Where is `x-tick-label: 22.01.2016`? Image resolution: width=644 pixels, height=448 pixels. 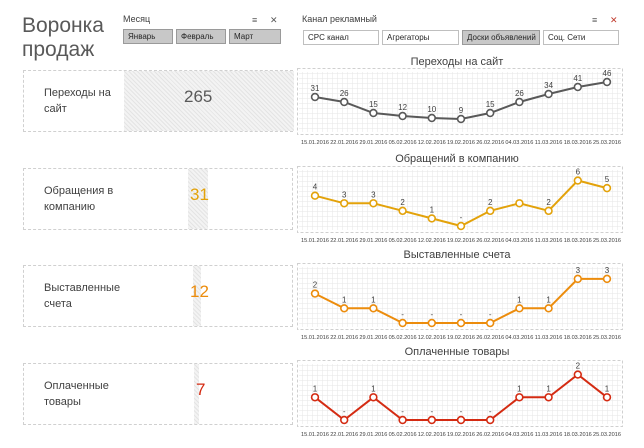
x-tick-label: 22.01.2016 is located at coordinates (344, 143).